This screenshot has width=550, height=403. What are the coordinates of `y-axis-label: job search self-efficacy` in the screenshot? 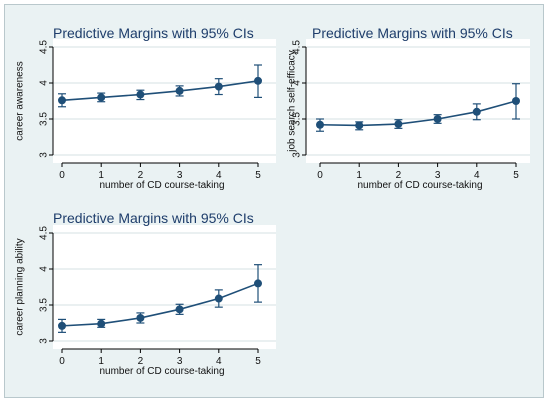 It's located at (292, 101).